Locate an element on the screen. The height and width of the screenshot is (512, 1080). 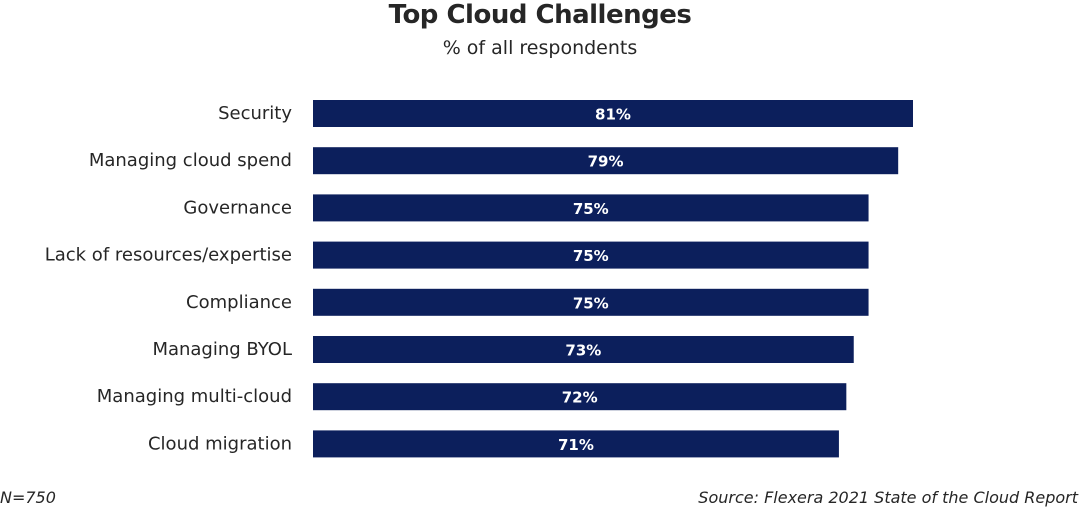
bar-managing-multi-cloud is located at coordinates (580, 397).